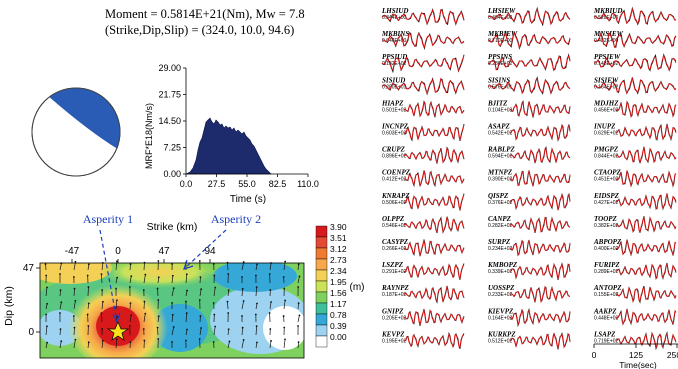 The height and width of the screenshot is (369, 678). I want to click on station-amplitude: 0.896E+02, so click(394, 157).